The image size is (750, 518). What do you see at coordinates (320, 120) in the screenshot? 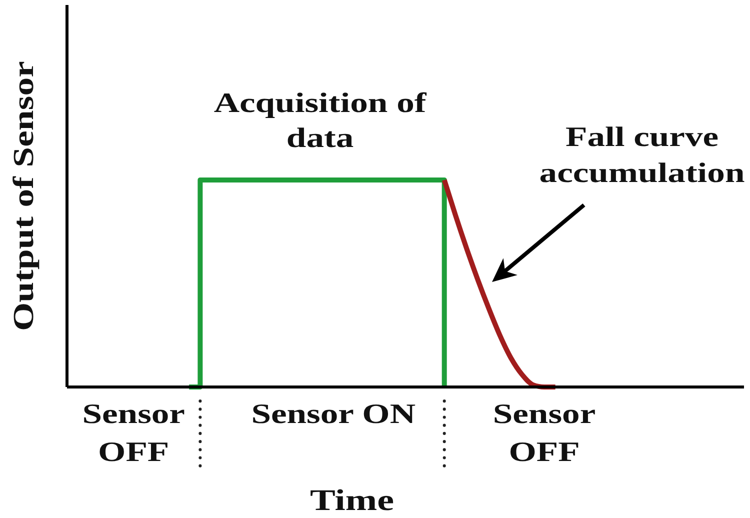
I see `annotation: Acquisition of data` at bounding box center [320, 120].